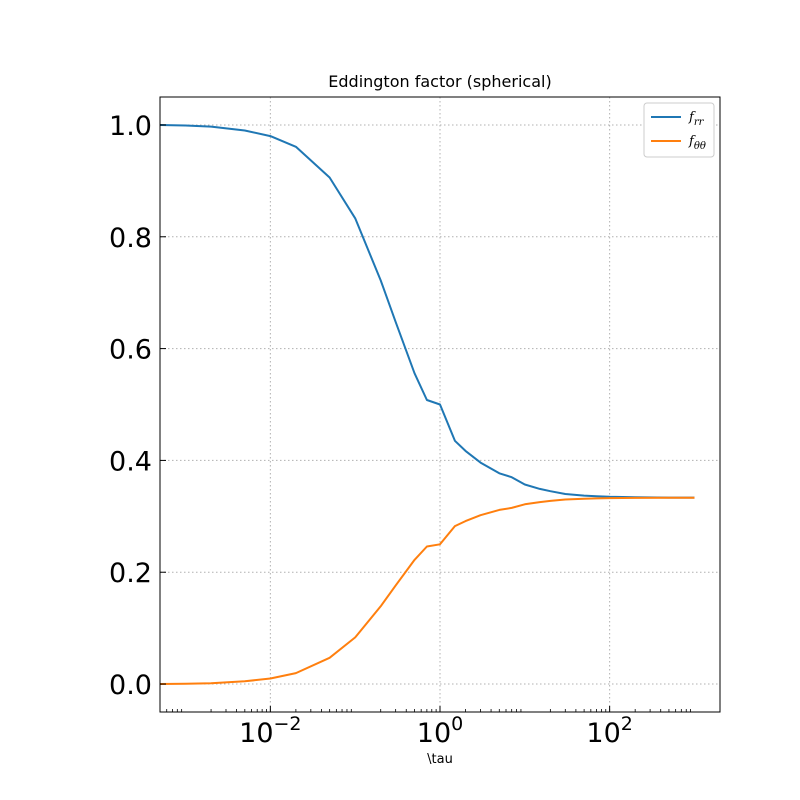 Image resolution: width=800 pixels, height=800 pixels. I want to click on legend: frr fθθ, so click(679, 130).